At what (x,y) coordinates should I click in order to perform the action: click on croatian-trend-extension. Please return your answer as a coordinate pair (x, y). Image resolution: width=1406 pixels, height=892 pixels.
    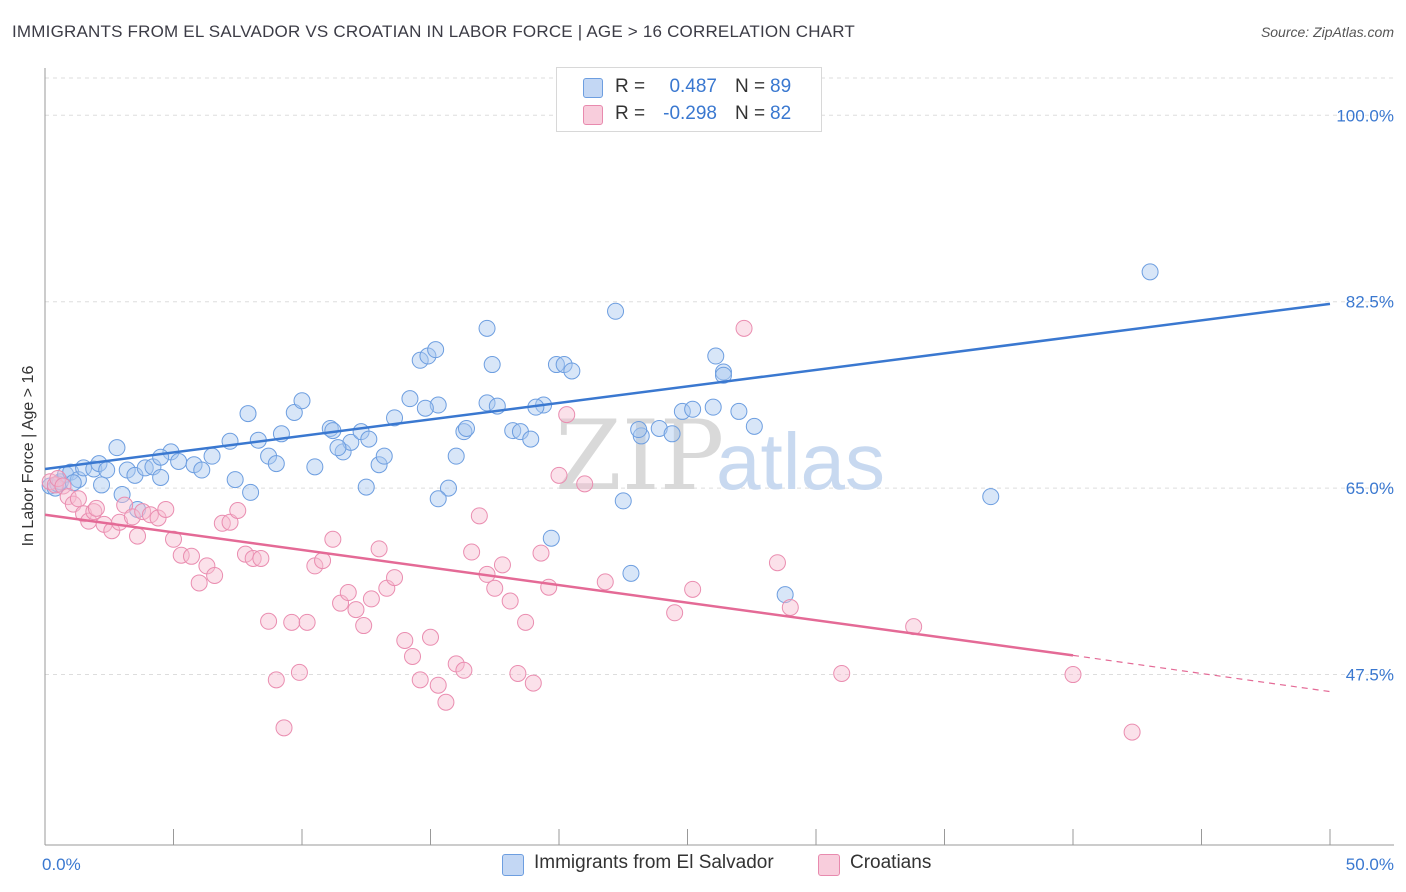
    Looking at the image, I should click on (1201, 673).